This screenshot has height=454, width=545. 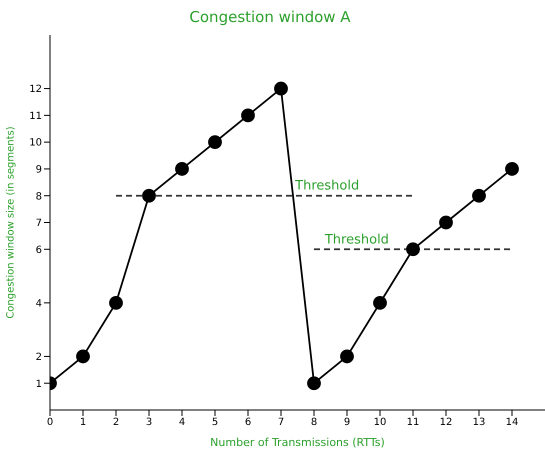 I want to click on x-tick-label: 7, so click(x=281, y=422).